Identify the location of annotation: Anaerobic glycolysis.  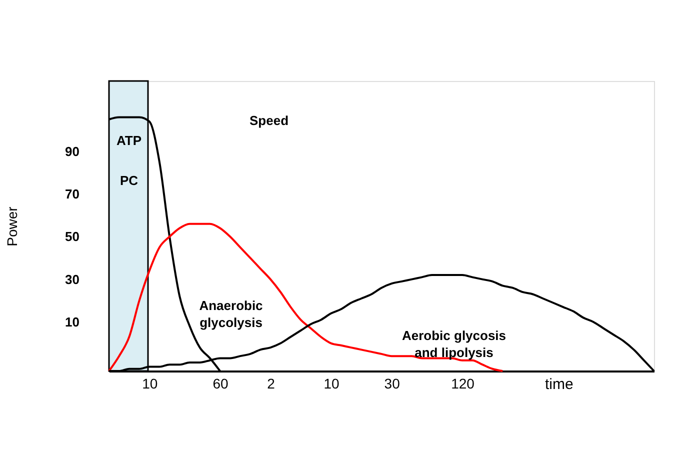
(231, 314).